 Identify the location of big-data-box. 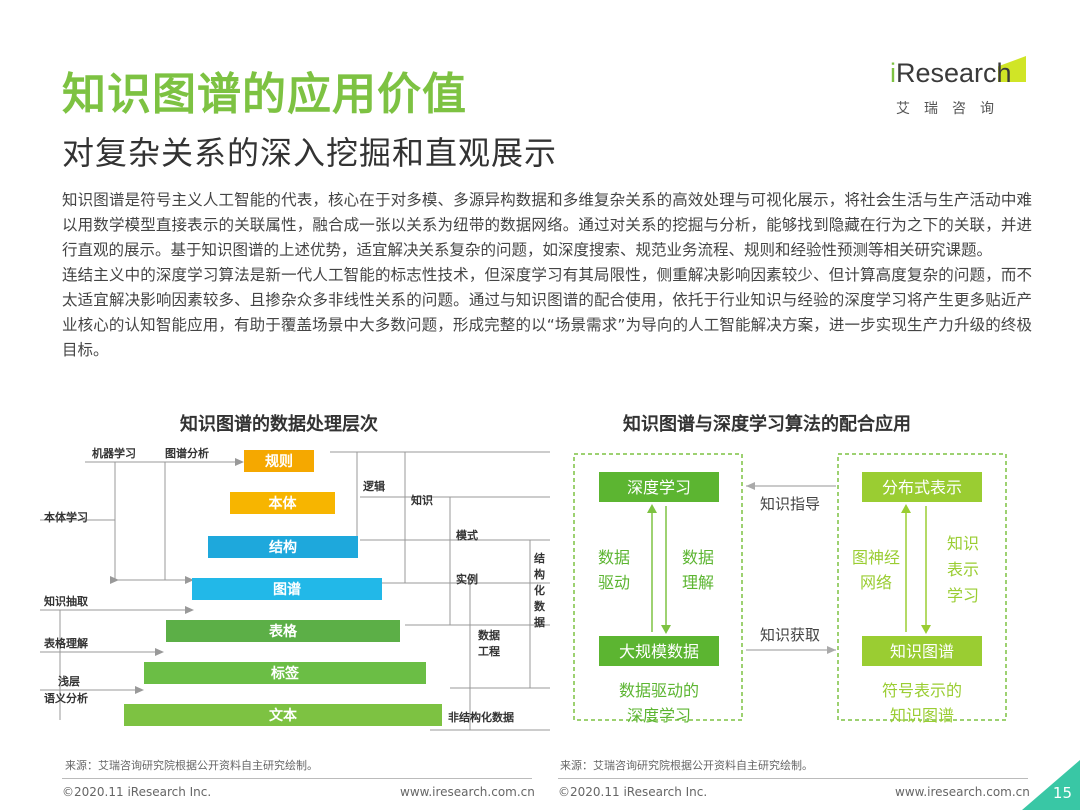
(659, 651).